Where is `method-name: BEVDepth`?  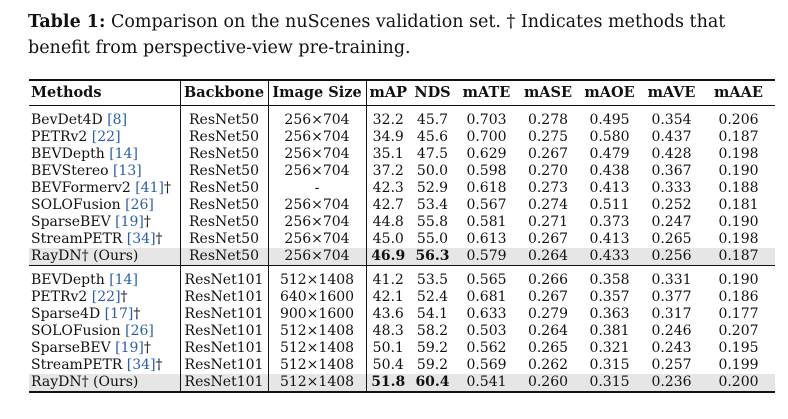 method-name: BEVDepth is located at coordinates (70, 280).